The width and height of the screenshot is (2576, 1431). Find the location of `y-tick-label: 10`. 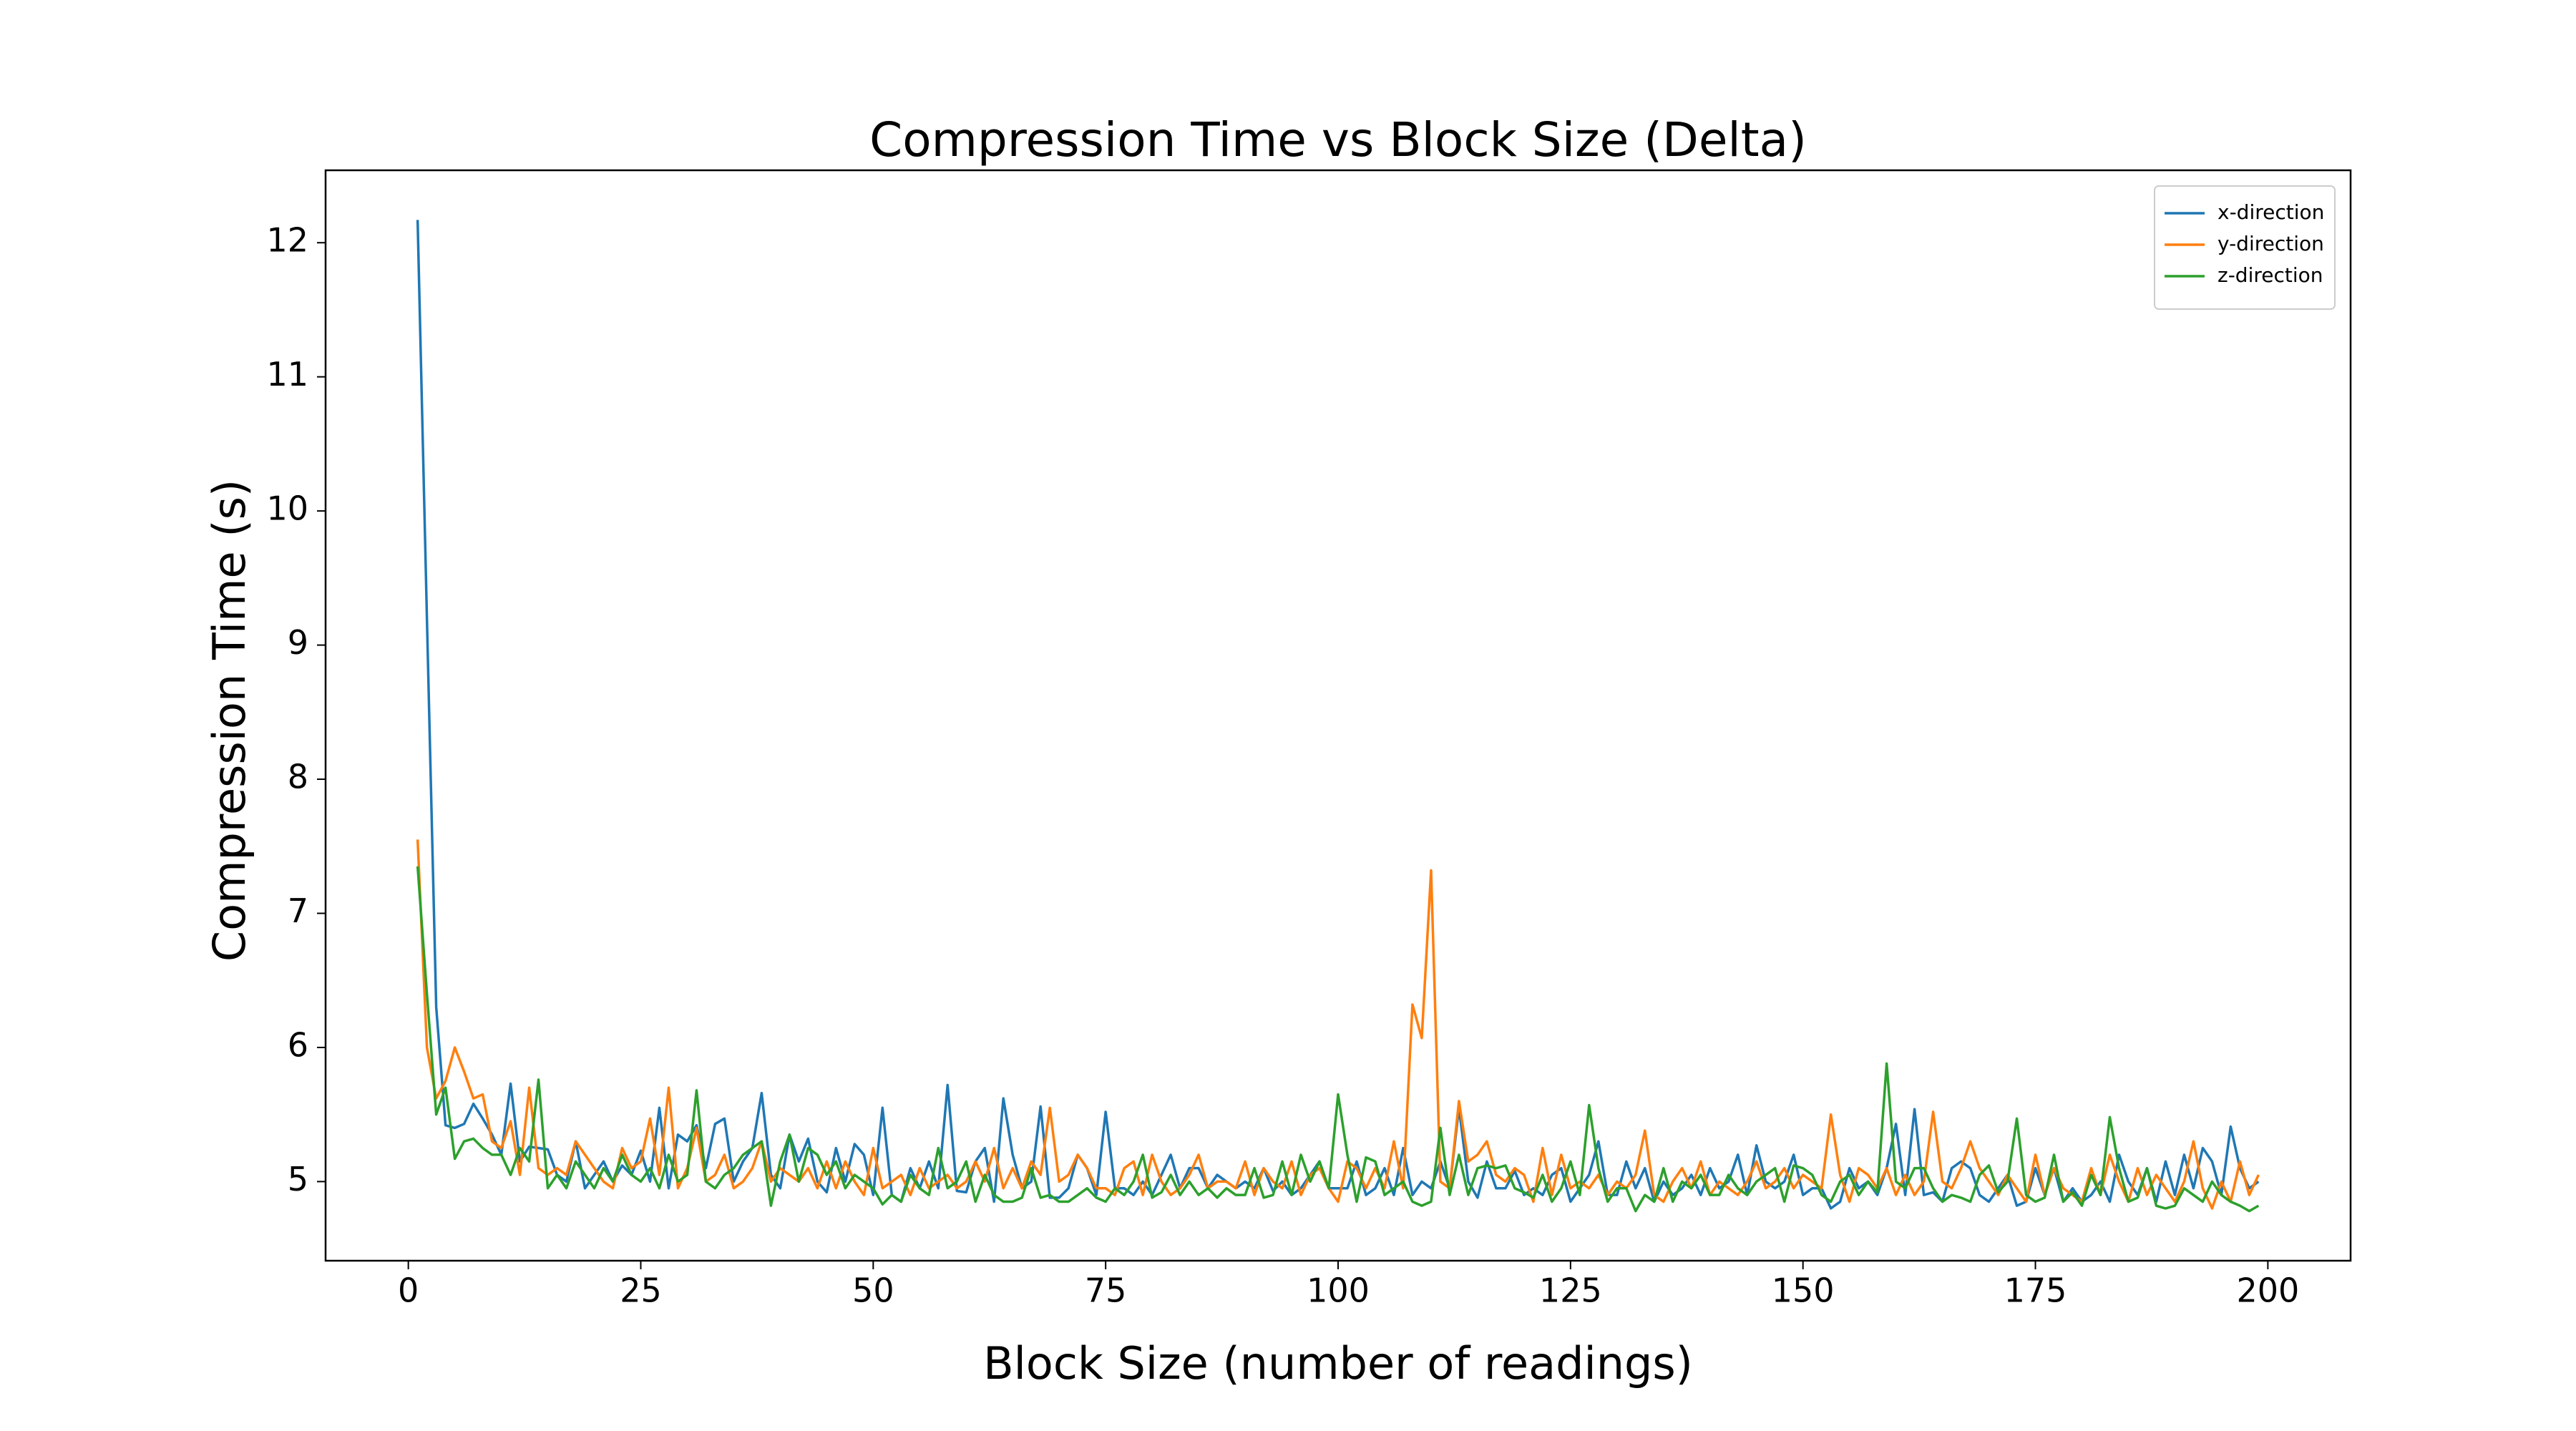

y-tick-label: 10 is located at coordinates (287, 509).